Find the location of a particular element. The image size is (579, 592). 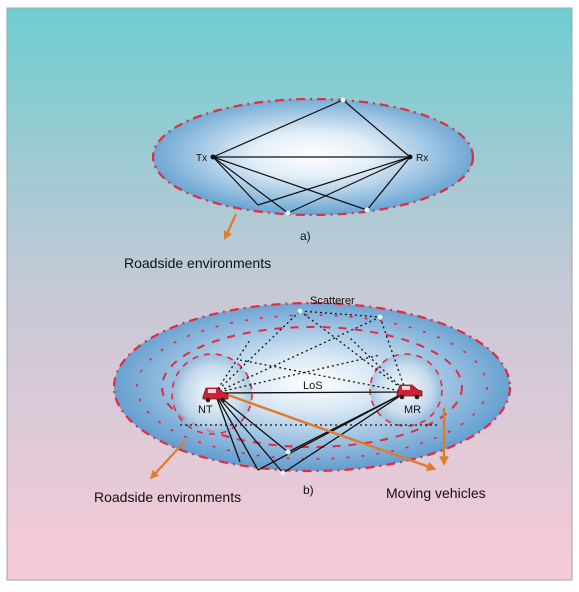

vehicle-arrow-diagonal is located at coordinates (332, 432).